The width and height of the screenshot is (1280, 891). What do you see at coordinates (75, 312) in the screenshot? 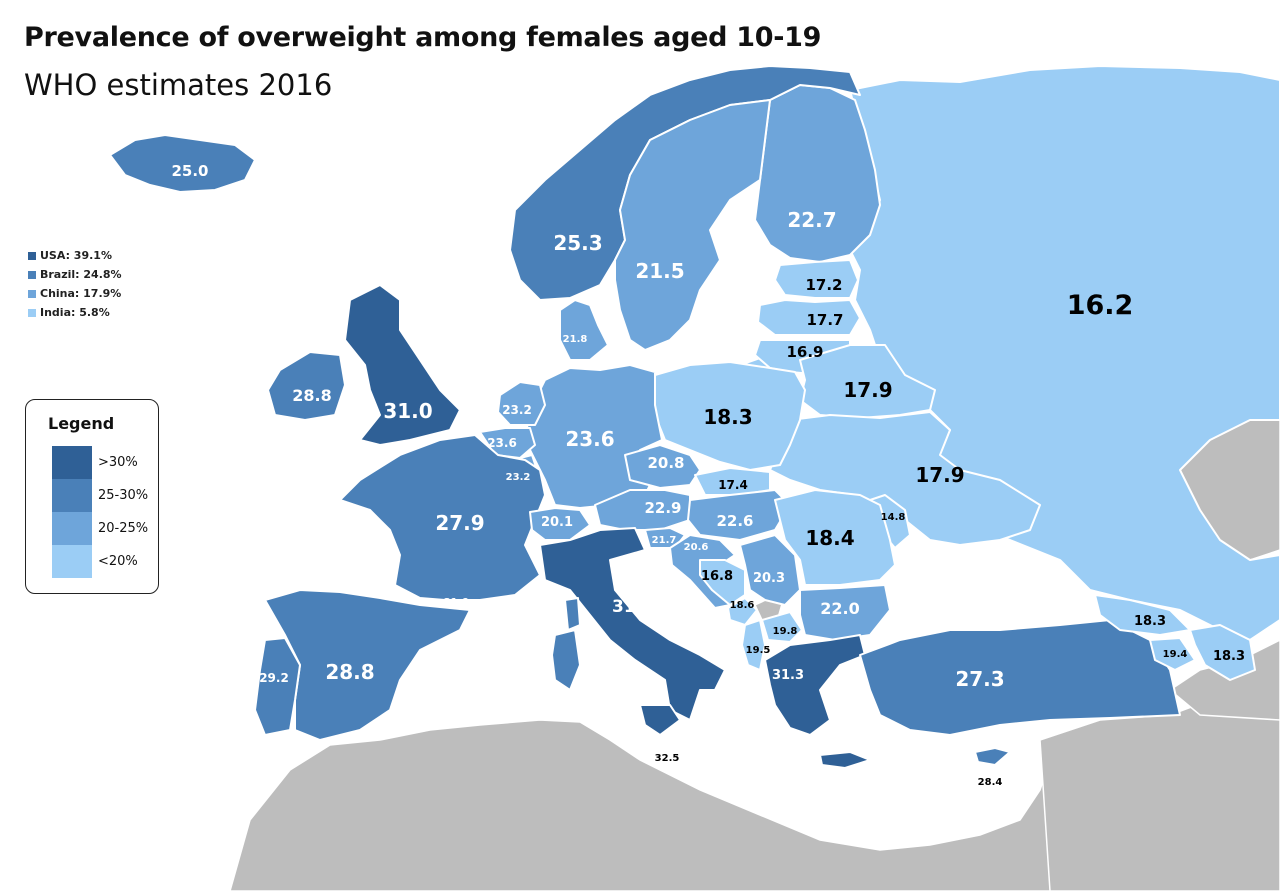
I see `reference-item-india: India: 5.8%` at bounding box center [75, 312].